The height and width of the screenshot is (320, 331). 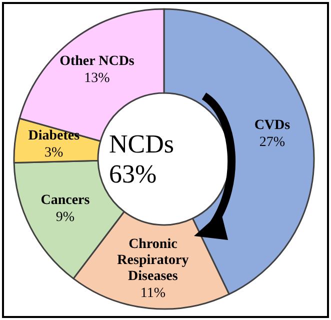 What do you see at coordinates (97, 78) in the screenshot?
I see `data-label: 13%` at bounding box center [97, 78].